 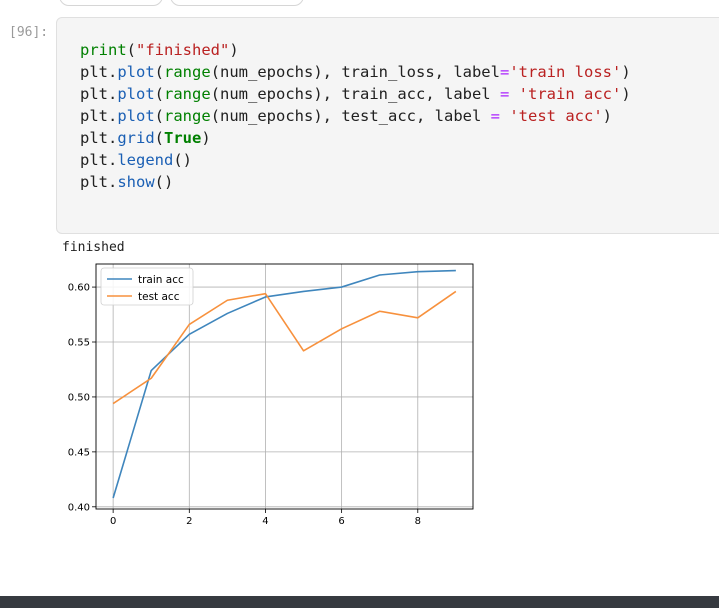 What do you see at coordinates (565, 72) in the screenshot?
I see `code-token: 'train loss'` at bounding box center [565, 72].